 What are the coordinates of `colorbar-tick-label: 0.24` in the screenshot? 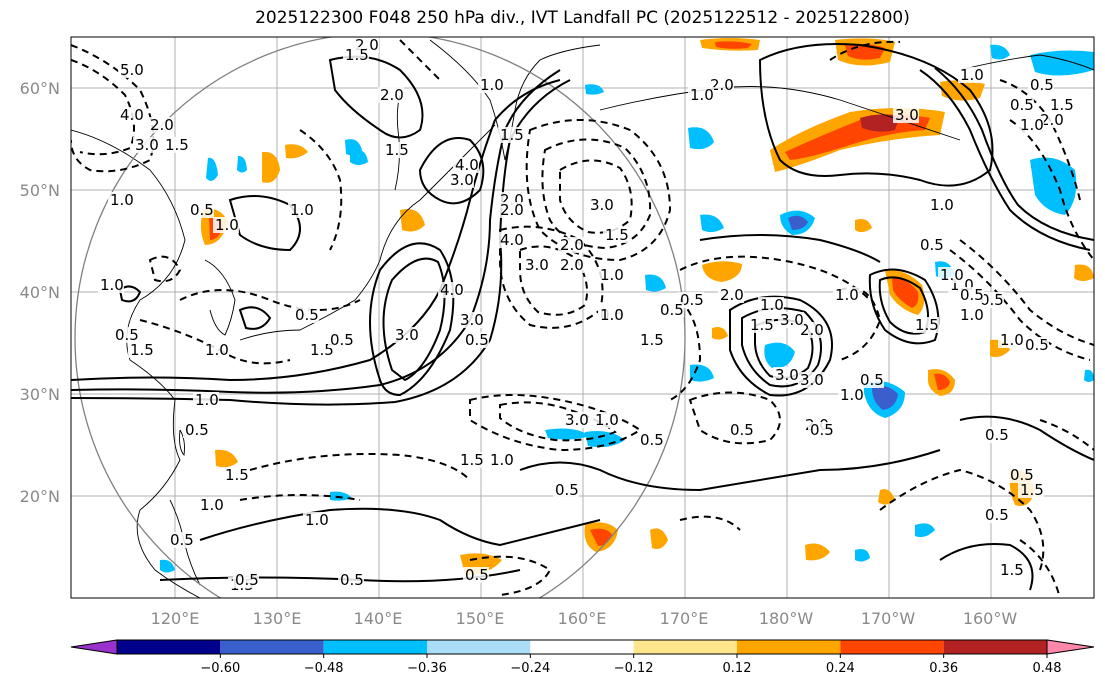 It's located at (840, 668).